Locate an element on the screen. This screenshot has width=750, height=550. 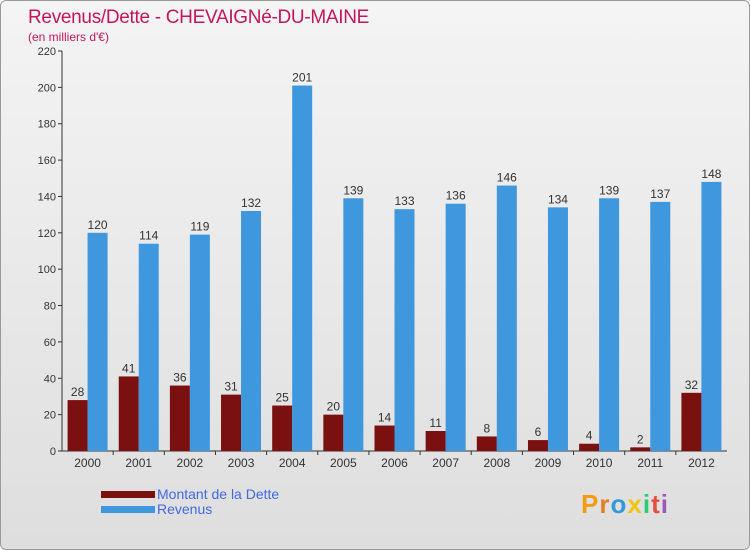
y-tick-label: 60 is located at coordinates (50, 343).